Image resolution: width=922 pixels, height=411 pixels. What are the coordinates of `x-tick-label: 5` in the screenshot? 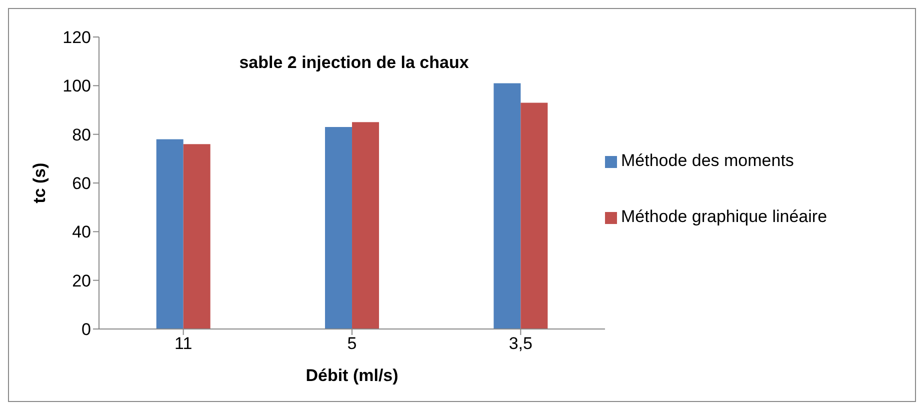 It's located at (352, 344).